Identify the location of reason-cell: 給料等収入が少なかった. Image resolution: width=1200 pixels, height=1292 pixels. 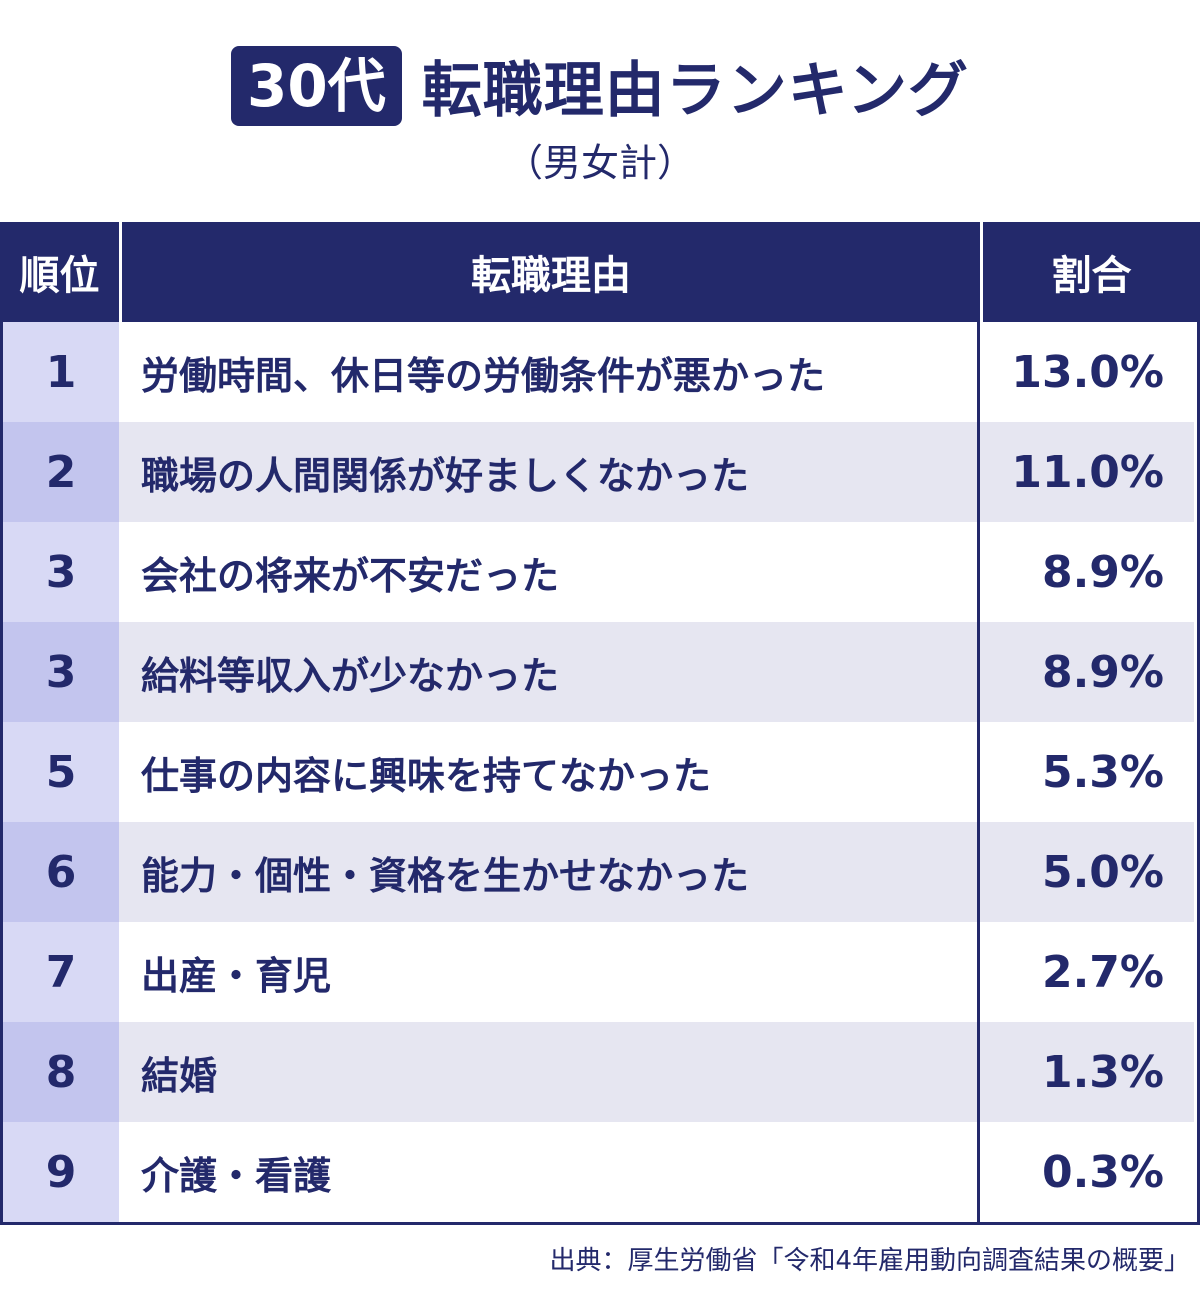
(548, 672).